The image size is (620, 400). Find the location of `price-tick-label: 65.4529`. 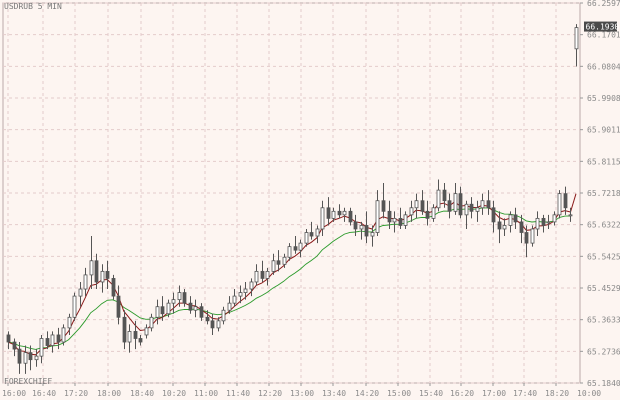

price-tick-label: 65.4529 is located at coordinates (603, 288).